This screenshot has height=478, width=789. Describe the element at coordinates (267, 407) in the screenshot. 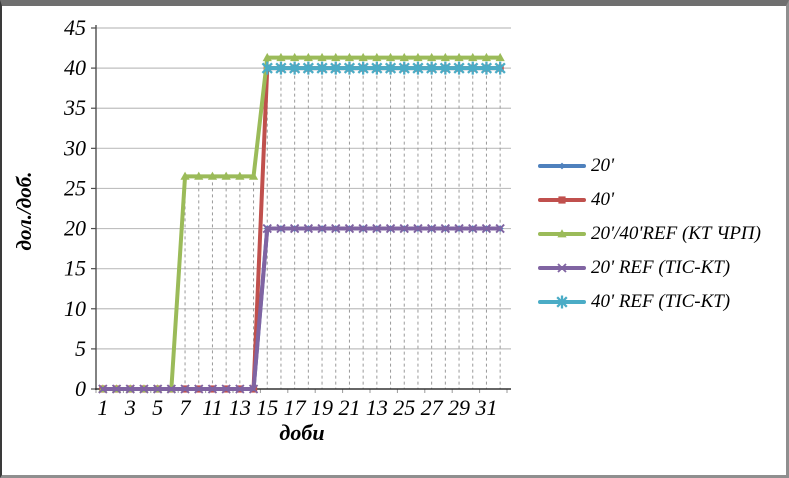

I see `x-tick-label: 15` at that location.